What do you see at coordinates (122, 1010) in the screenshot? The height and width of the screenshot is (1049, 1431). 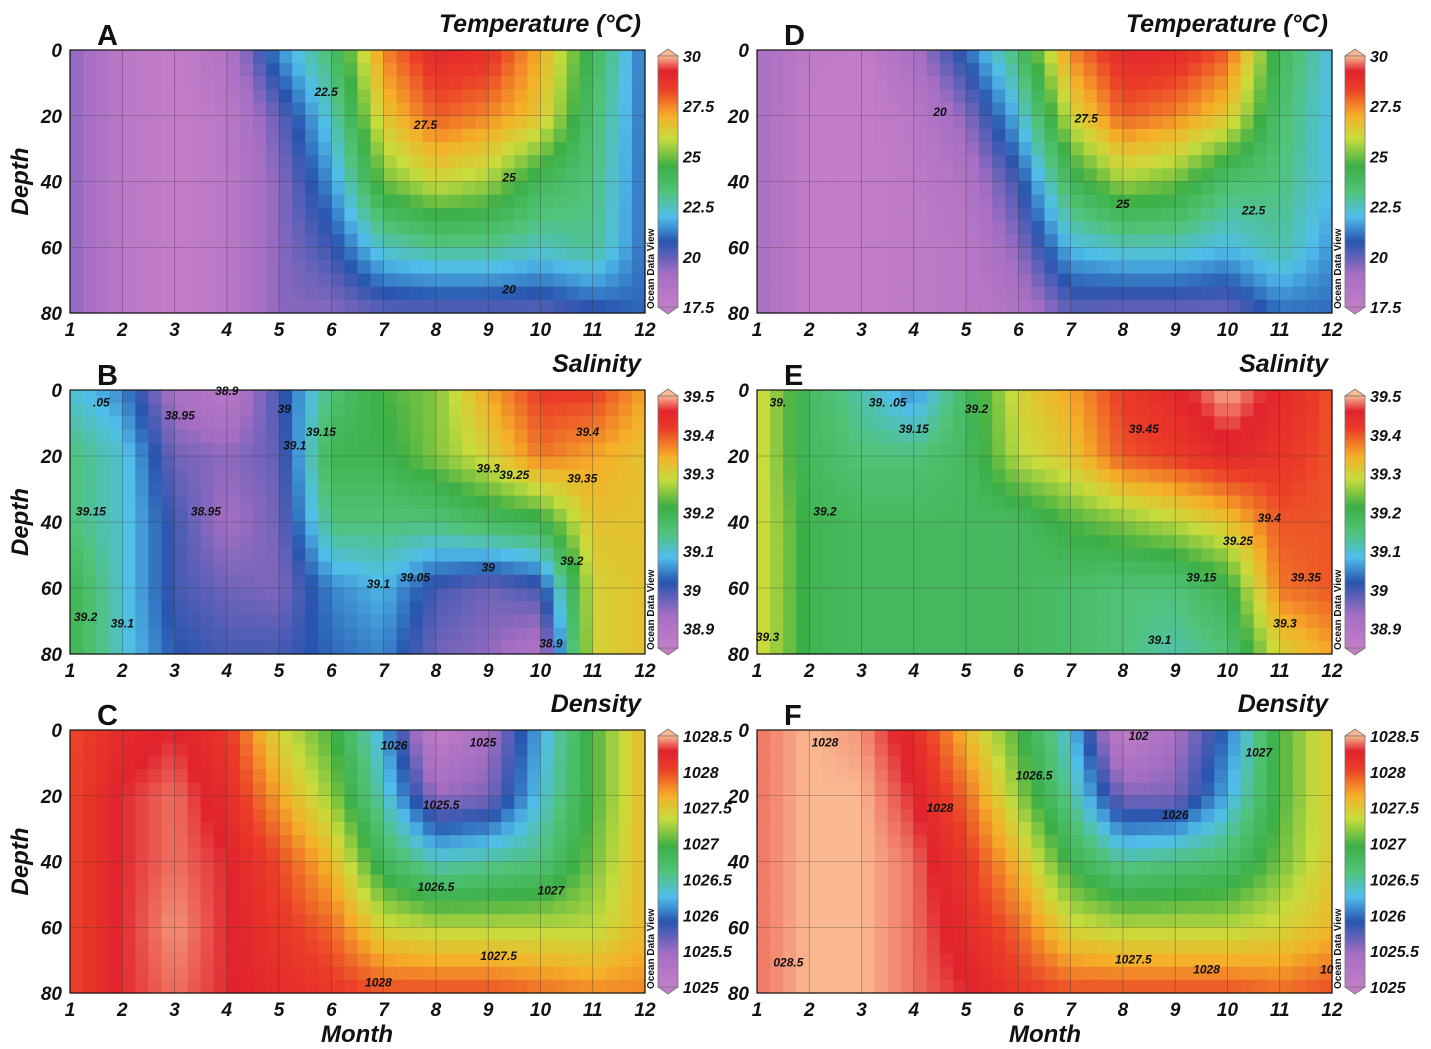 I see `x-tick-label: 2` at bounding box center [122, 1010].